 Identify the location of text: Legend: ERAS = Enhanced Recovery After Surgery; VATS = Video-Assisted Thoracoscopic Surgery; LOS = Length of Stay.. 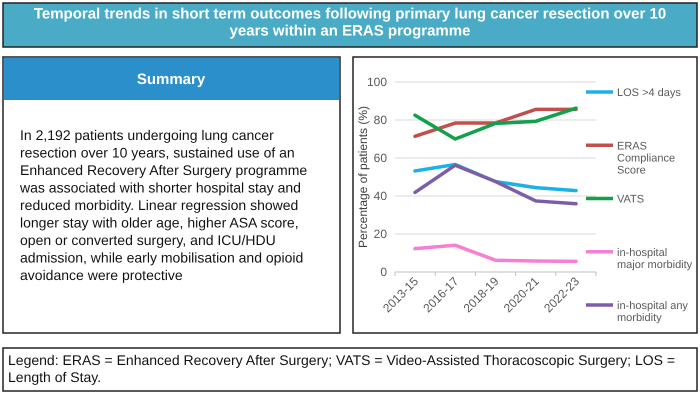
(342, 368).